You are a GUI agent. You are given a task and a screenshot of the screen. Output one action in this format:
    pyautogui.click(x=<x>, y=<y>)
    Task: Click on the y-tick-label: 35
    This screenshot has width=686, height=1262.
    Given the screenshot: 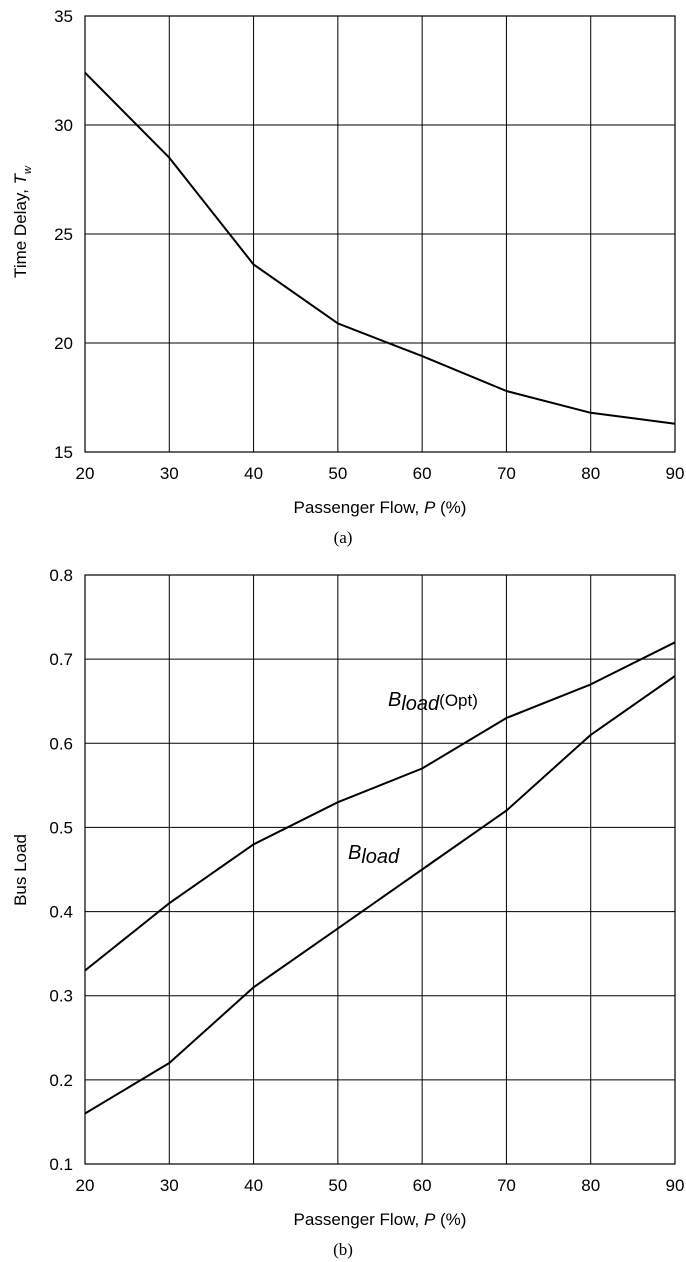 What is the action you would take?
    pyautogui.click(x=63, y=16)
    